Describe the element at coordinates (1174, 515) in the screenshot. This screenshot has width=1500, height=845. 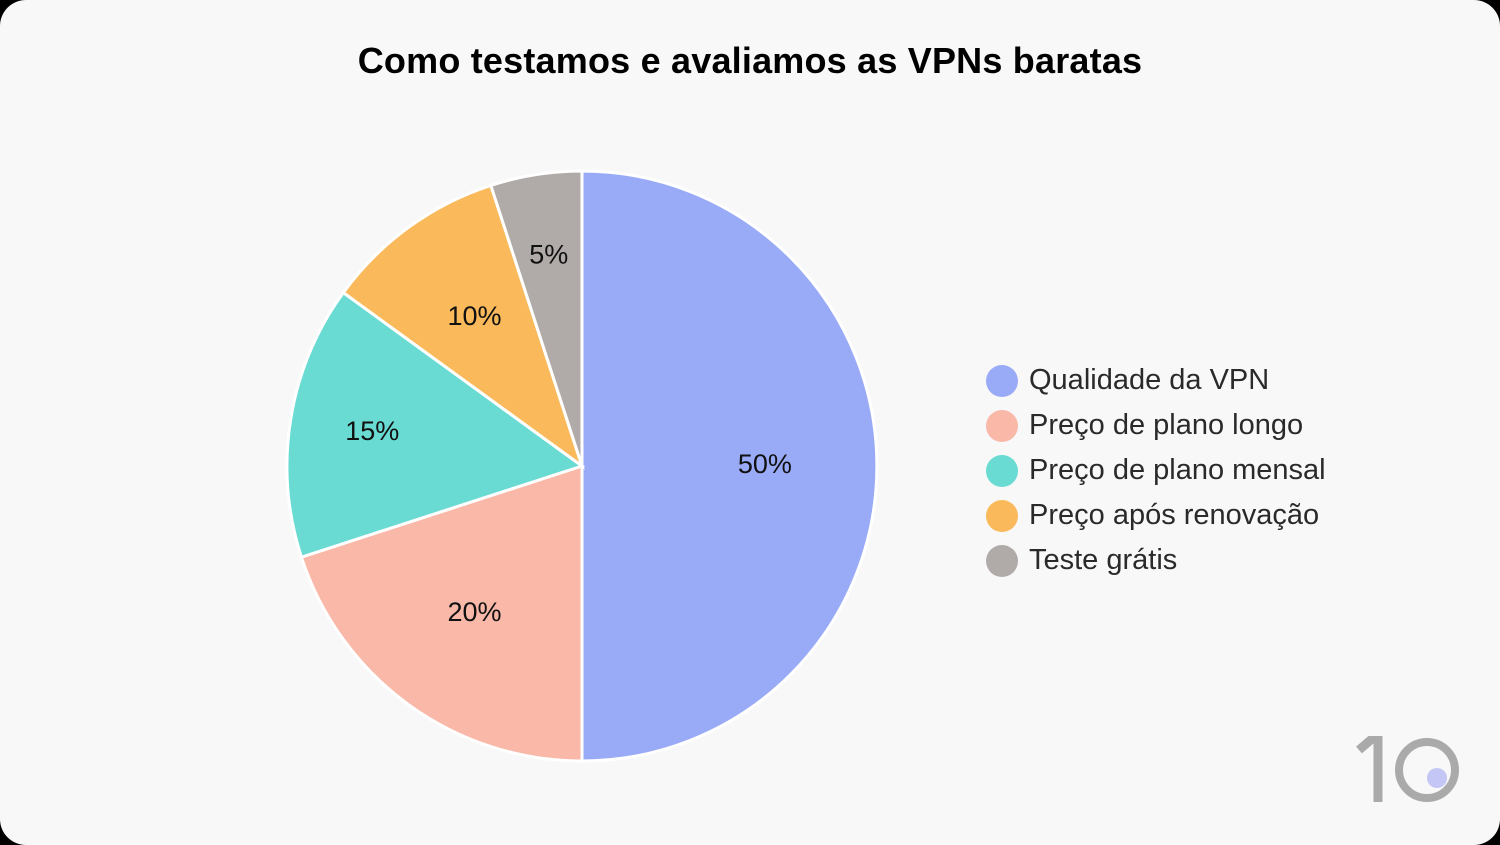
I see `legend-label: Preço após renovação` at that location.